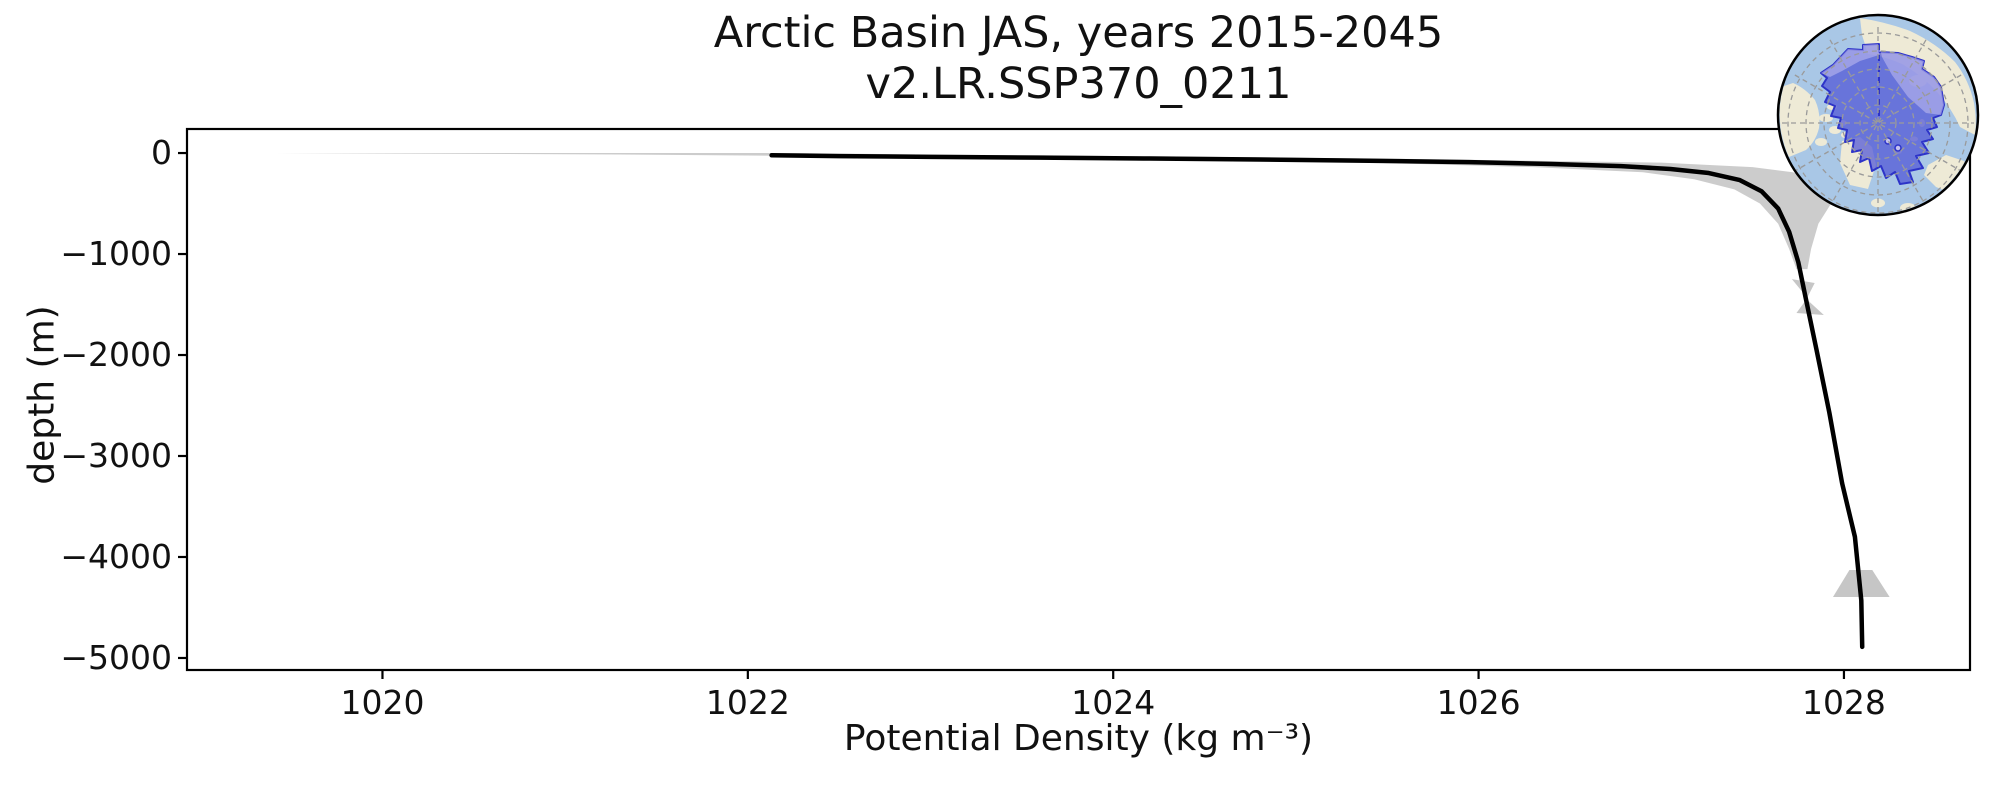  Describe the element at coordinates (382, 702) in the screenshot. I see `x-tick-label: 1020` at that location.